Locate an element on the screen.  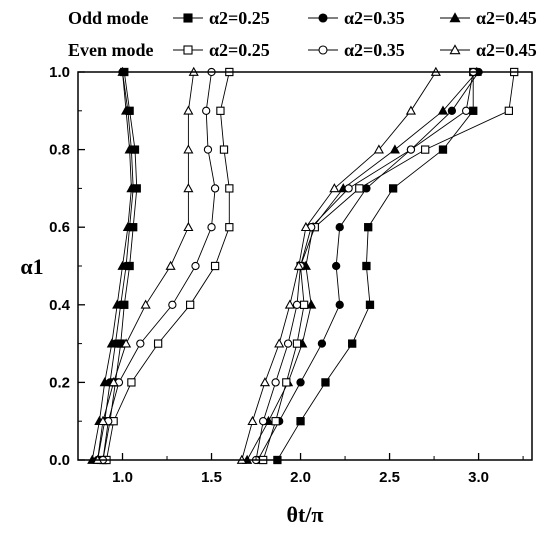
y-tick-label: 0.6 is located at coordinates (59, 227).